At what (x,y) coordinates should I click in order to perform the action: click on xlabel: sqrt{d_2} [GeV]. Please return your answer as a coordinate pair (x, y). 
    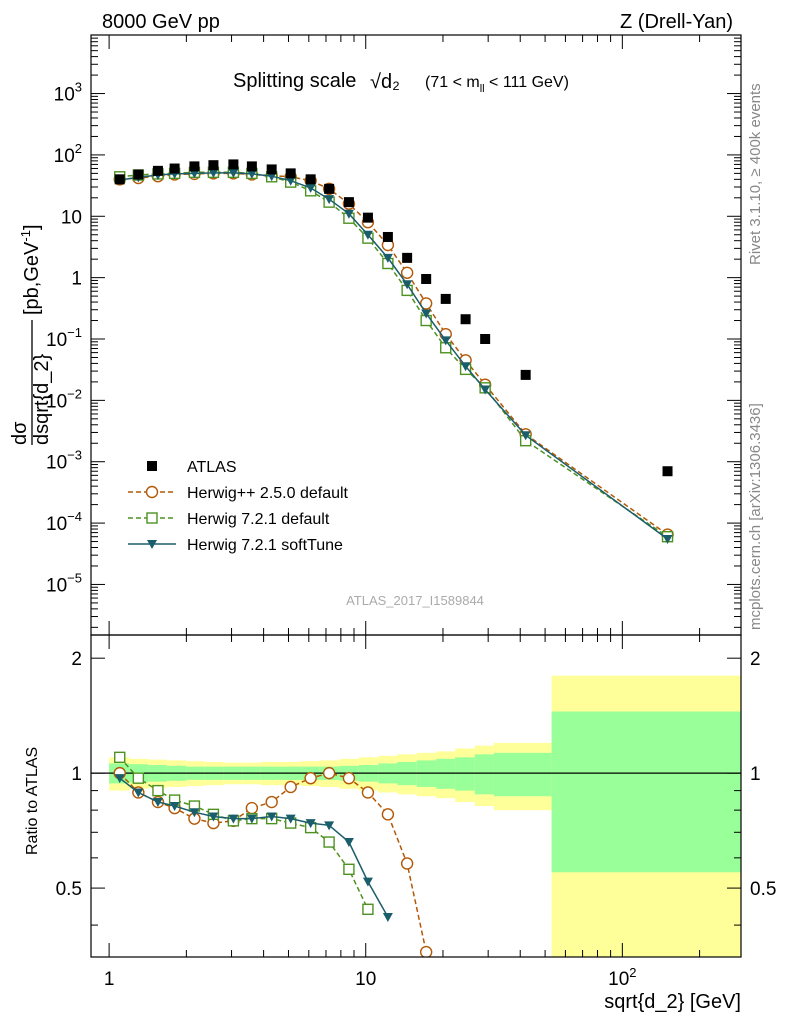
    Looking at the image, I should click on (672, 1002).